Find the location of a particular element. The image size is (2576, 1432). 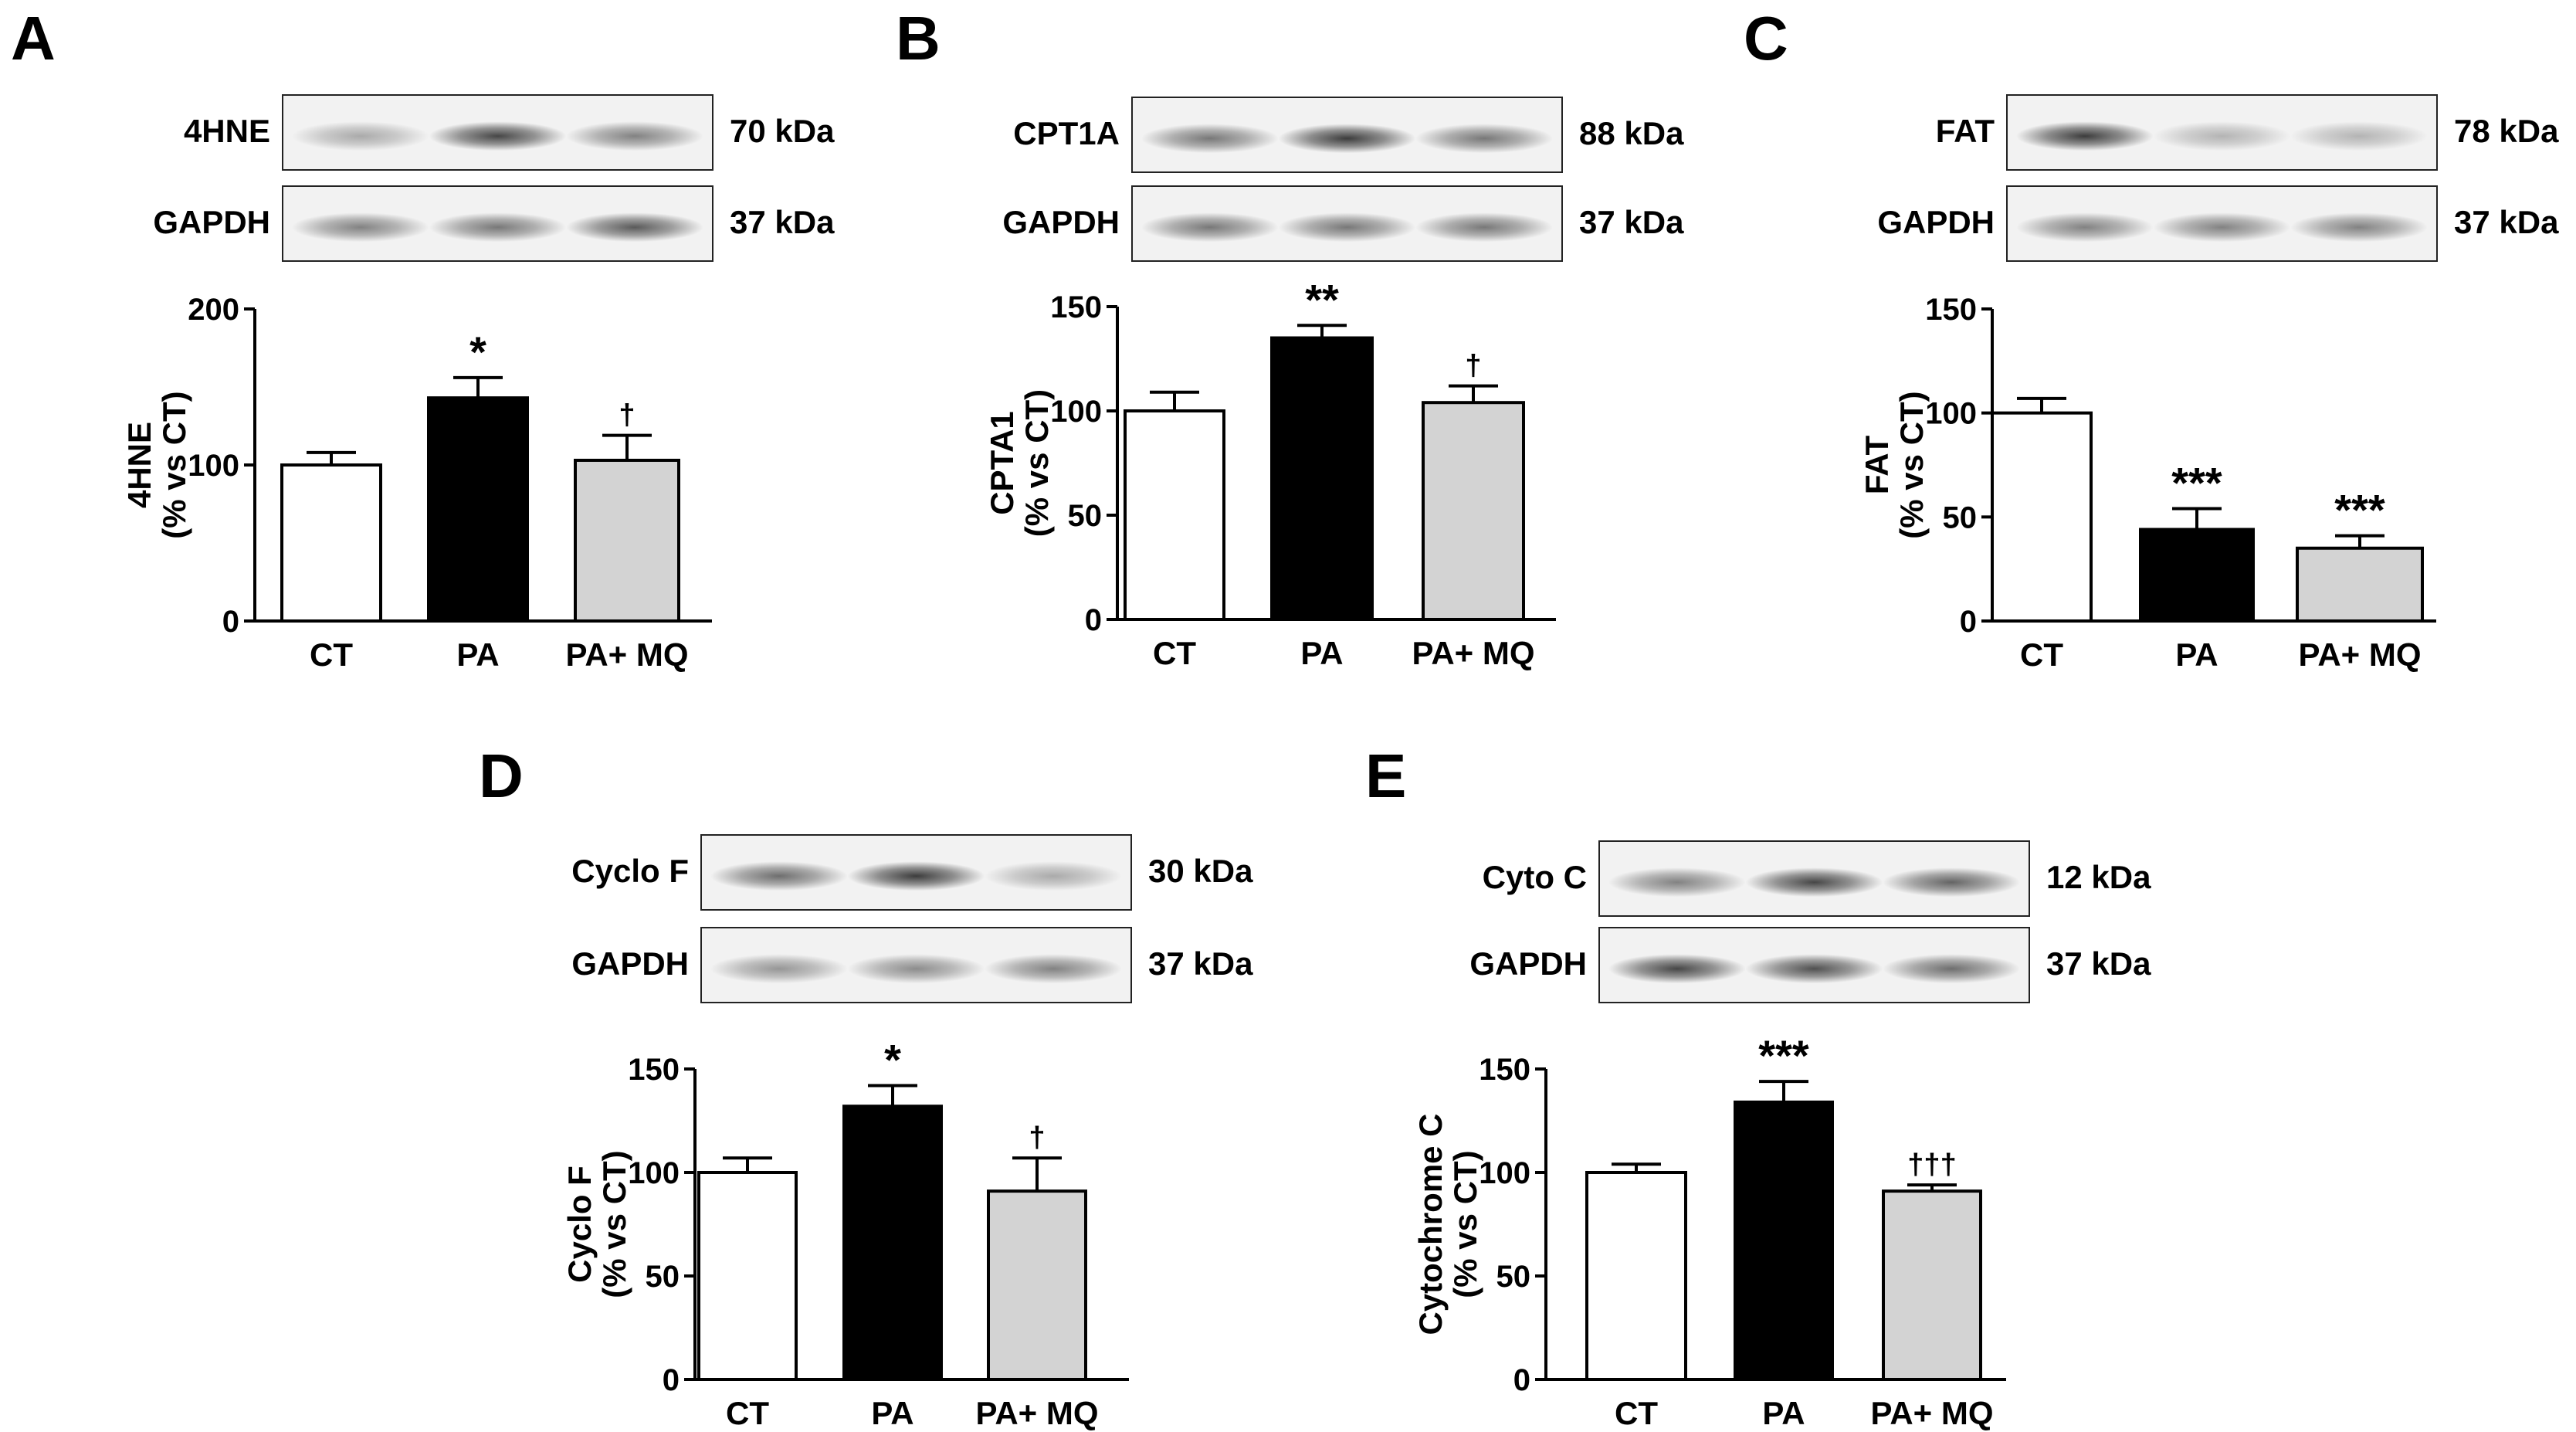

blot-label: Cyclo F is located at coordinates (630, 870).